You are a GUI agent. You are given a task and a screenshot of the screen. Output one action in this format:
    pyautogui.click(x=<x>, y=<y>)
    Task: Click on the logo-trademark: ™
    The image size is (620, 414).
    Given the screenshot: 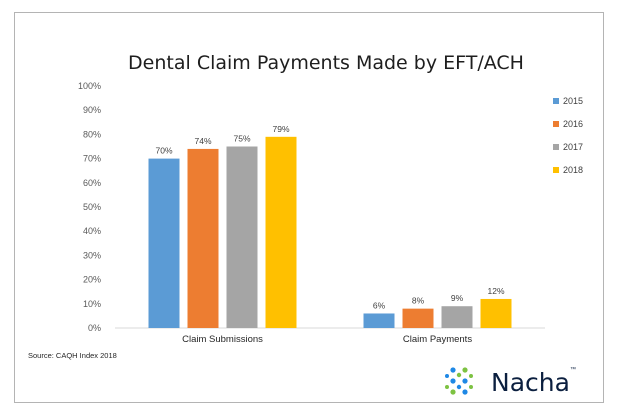 What is the action you would take?
    pyautogui.click(x=573, y=369)
    